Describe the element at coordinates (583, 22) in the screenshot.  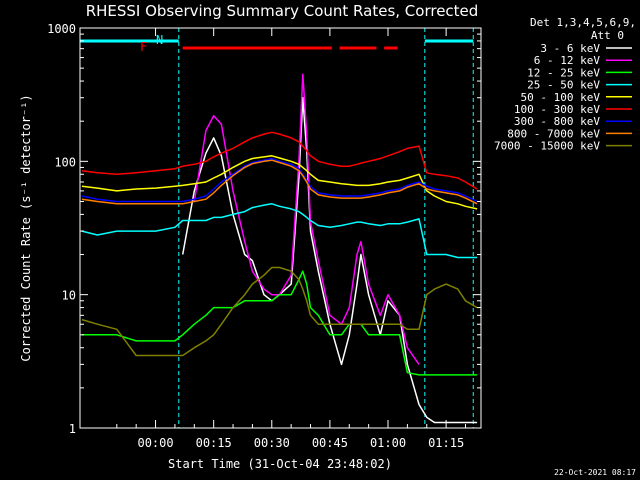
I see `legend-header-line-1: Det 1,3,4,5,6,9,` at that location.